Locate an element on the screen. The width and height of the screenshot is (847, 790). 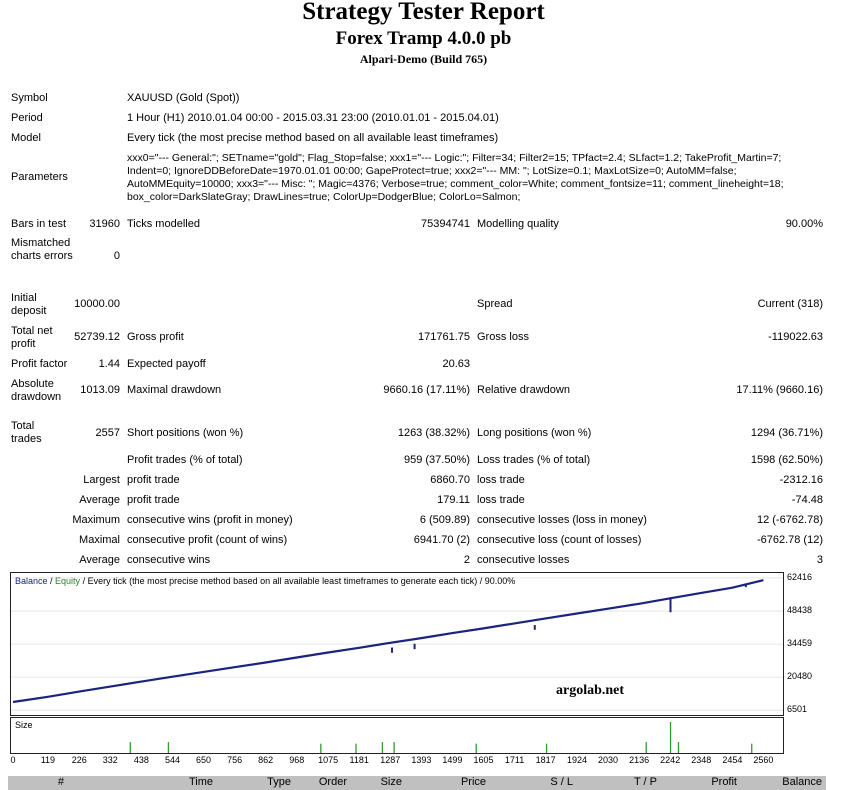
table-header-cell: # is located at coordinates (60, 782).